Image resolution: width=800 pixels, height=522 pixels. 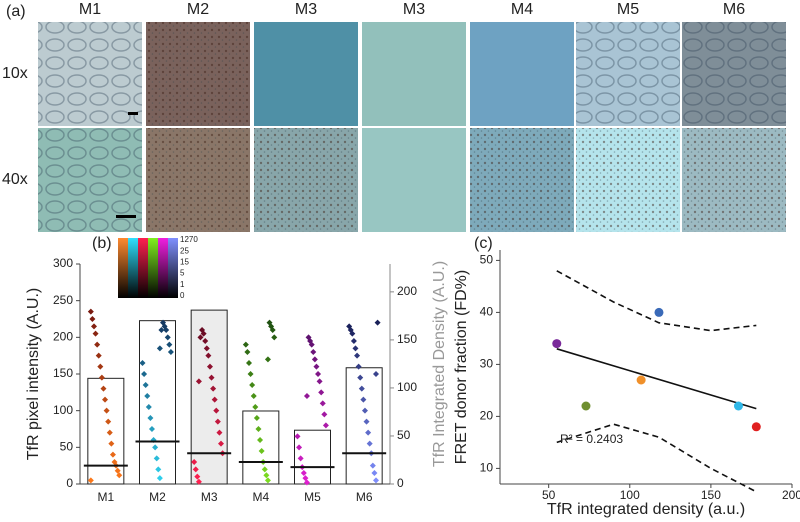 What do you see at coordinates (102, 243) in the screenshot?
I see `panel-label: (b)` at bounding box center [102, 243].